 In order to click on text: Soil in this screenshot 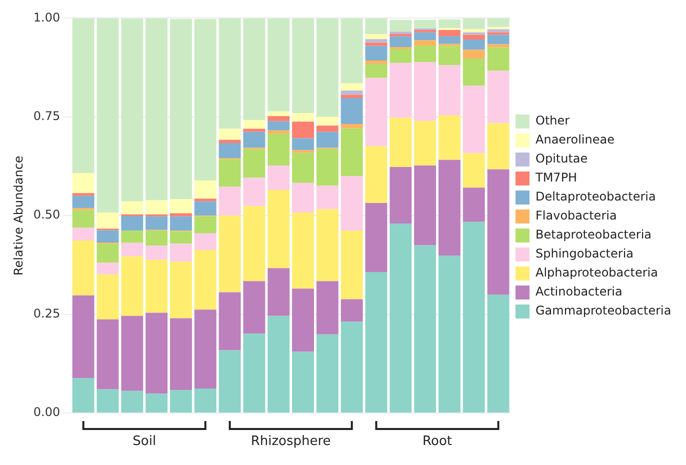, I will do `click(144, 441)`.